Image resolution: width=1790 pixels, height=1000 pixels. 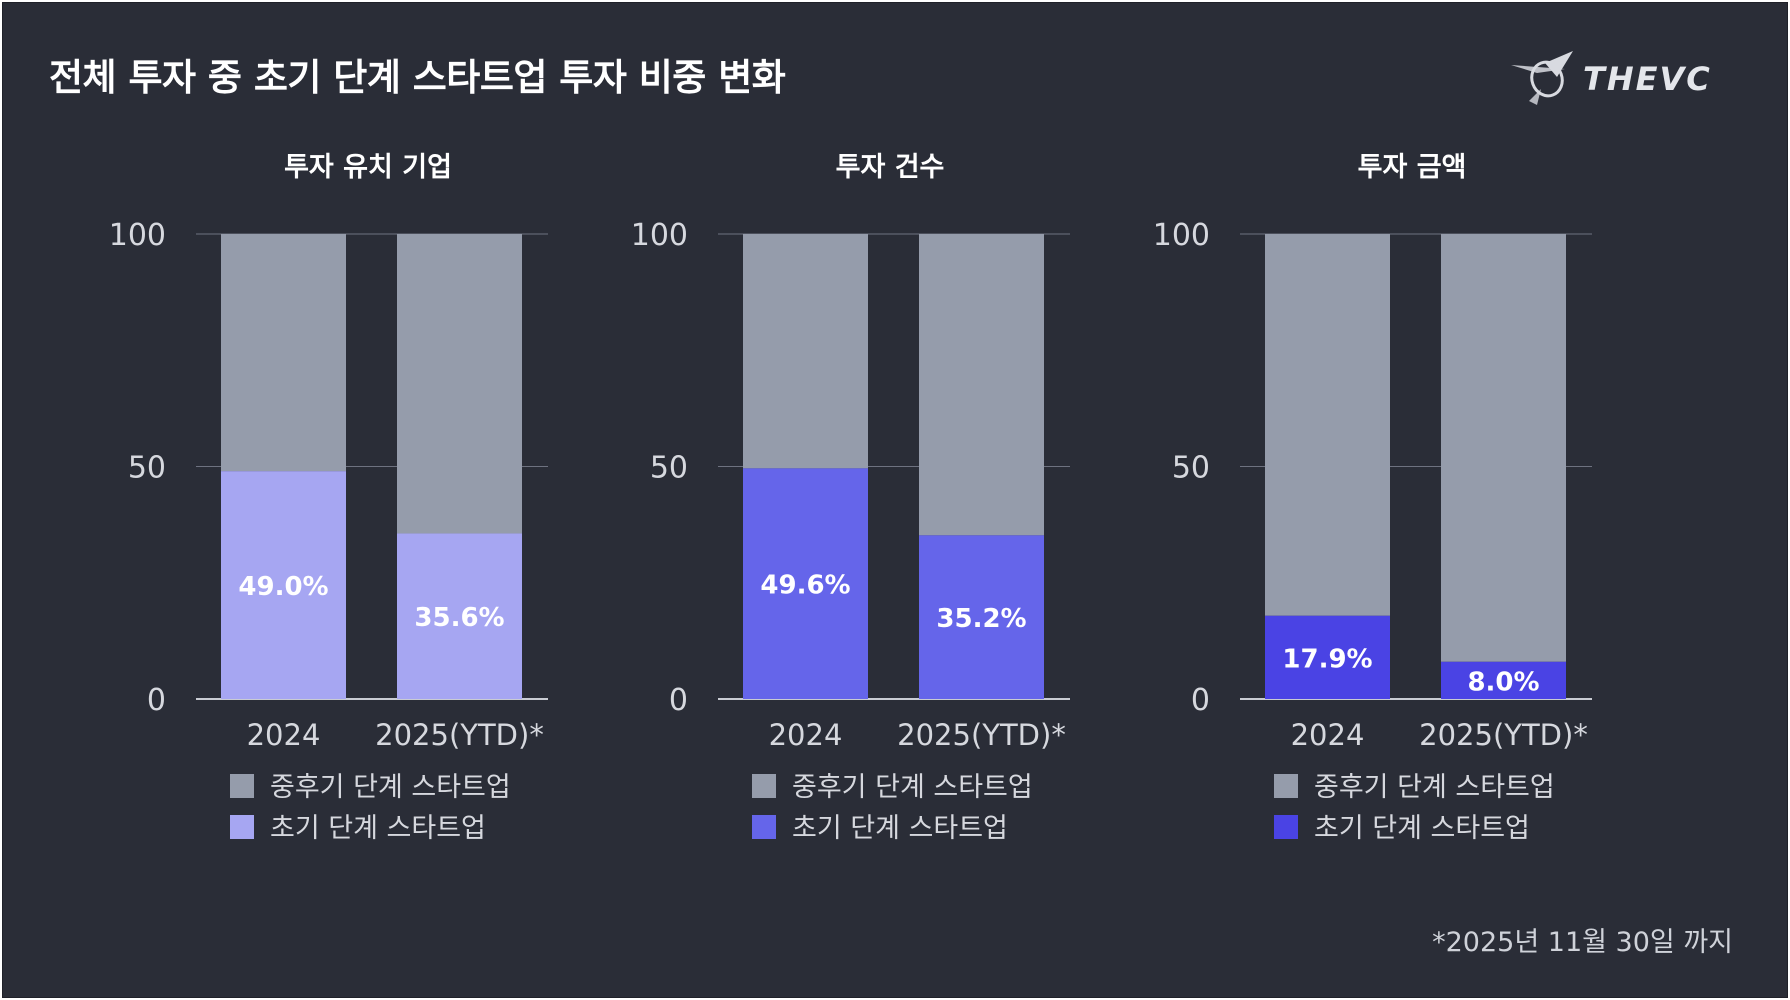 What do you see at coordinates (368, 167) in the screenshot?
I see `chart-title-1: 투자 유치 기업` at bounding box center [368, 167].